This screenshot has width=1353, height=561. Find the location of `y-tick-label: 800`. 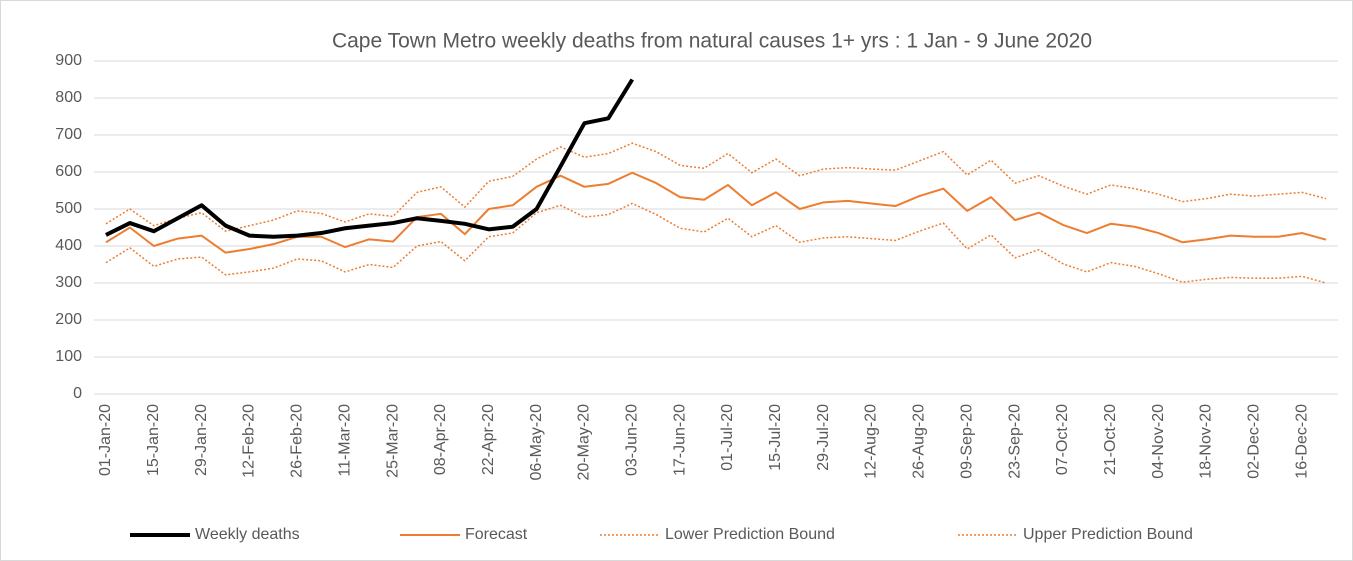

y-tick-label: 800 is located at coordinates (68, 97).